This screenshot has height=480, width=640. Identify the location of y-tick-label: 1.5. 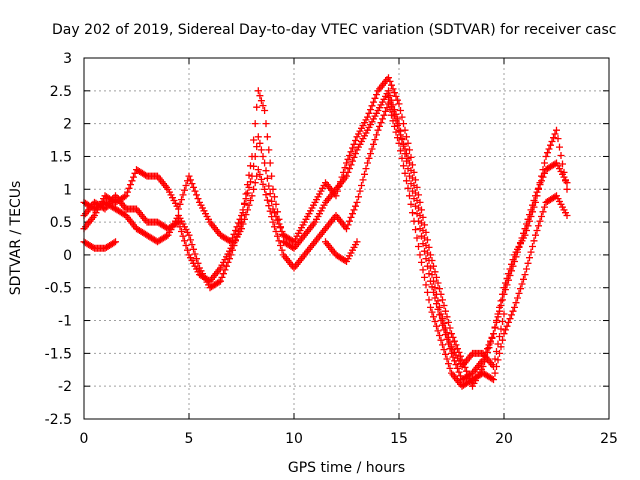
(61, 157).